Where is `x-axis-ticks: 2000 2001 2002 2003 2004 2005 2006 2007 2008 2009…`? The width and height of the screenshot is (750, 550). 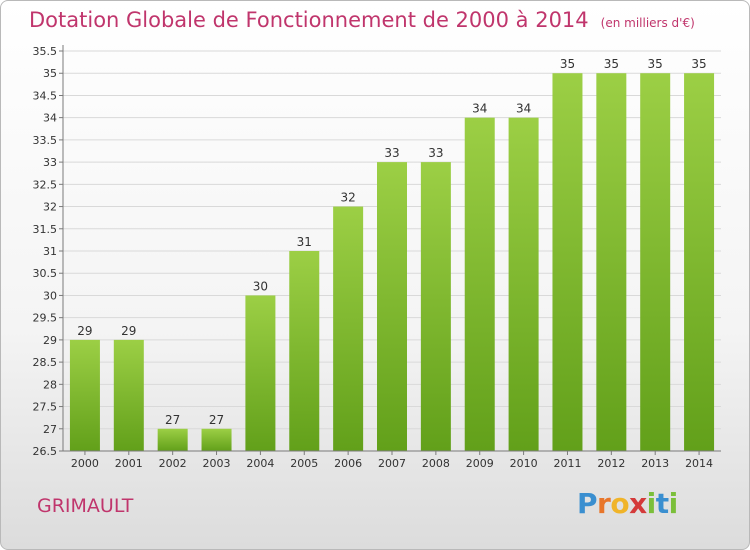
x-axis-ticks: 2000 2001 2002 2003 2004 2005 2006 2007 2008 2009… is located at coordinates (392, 460).